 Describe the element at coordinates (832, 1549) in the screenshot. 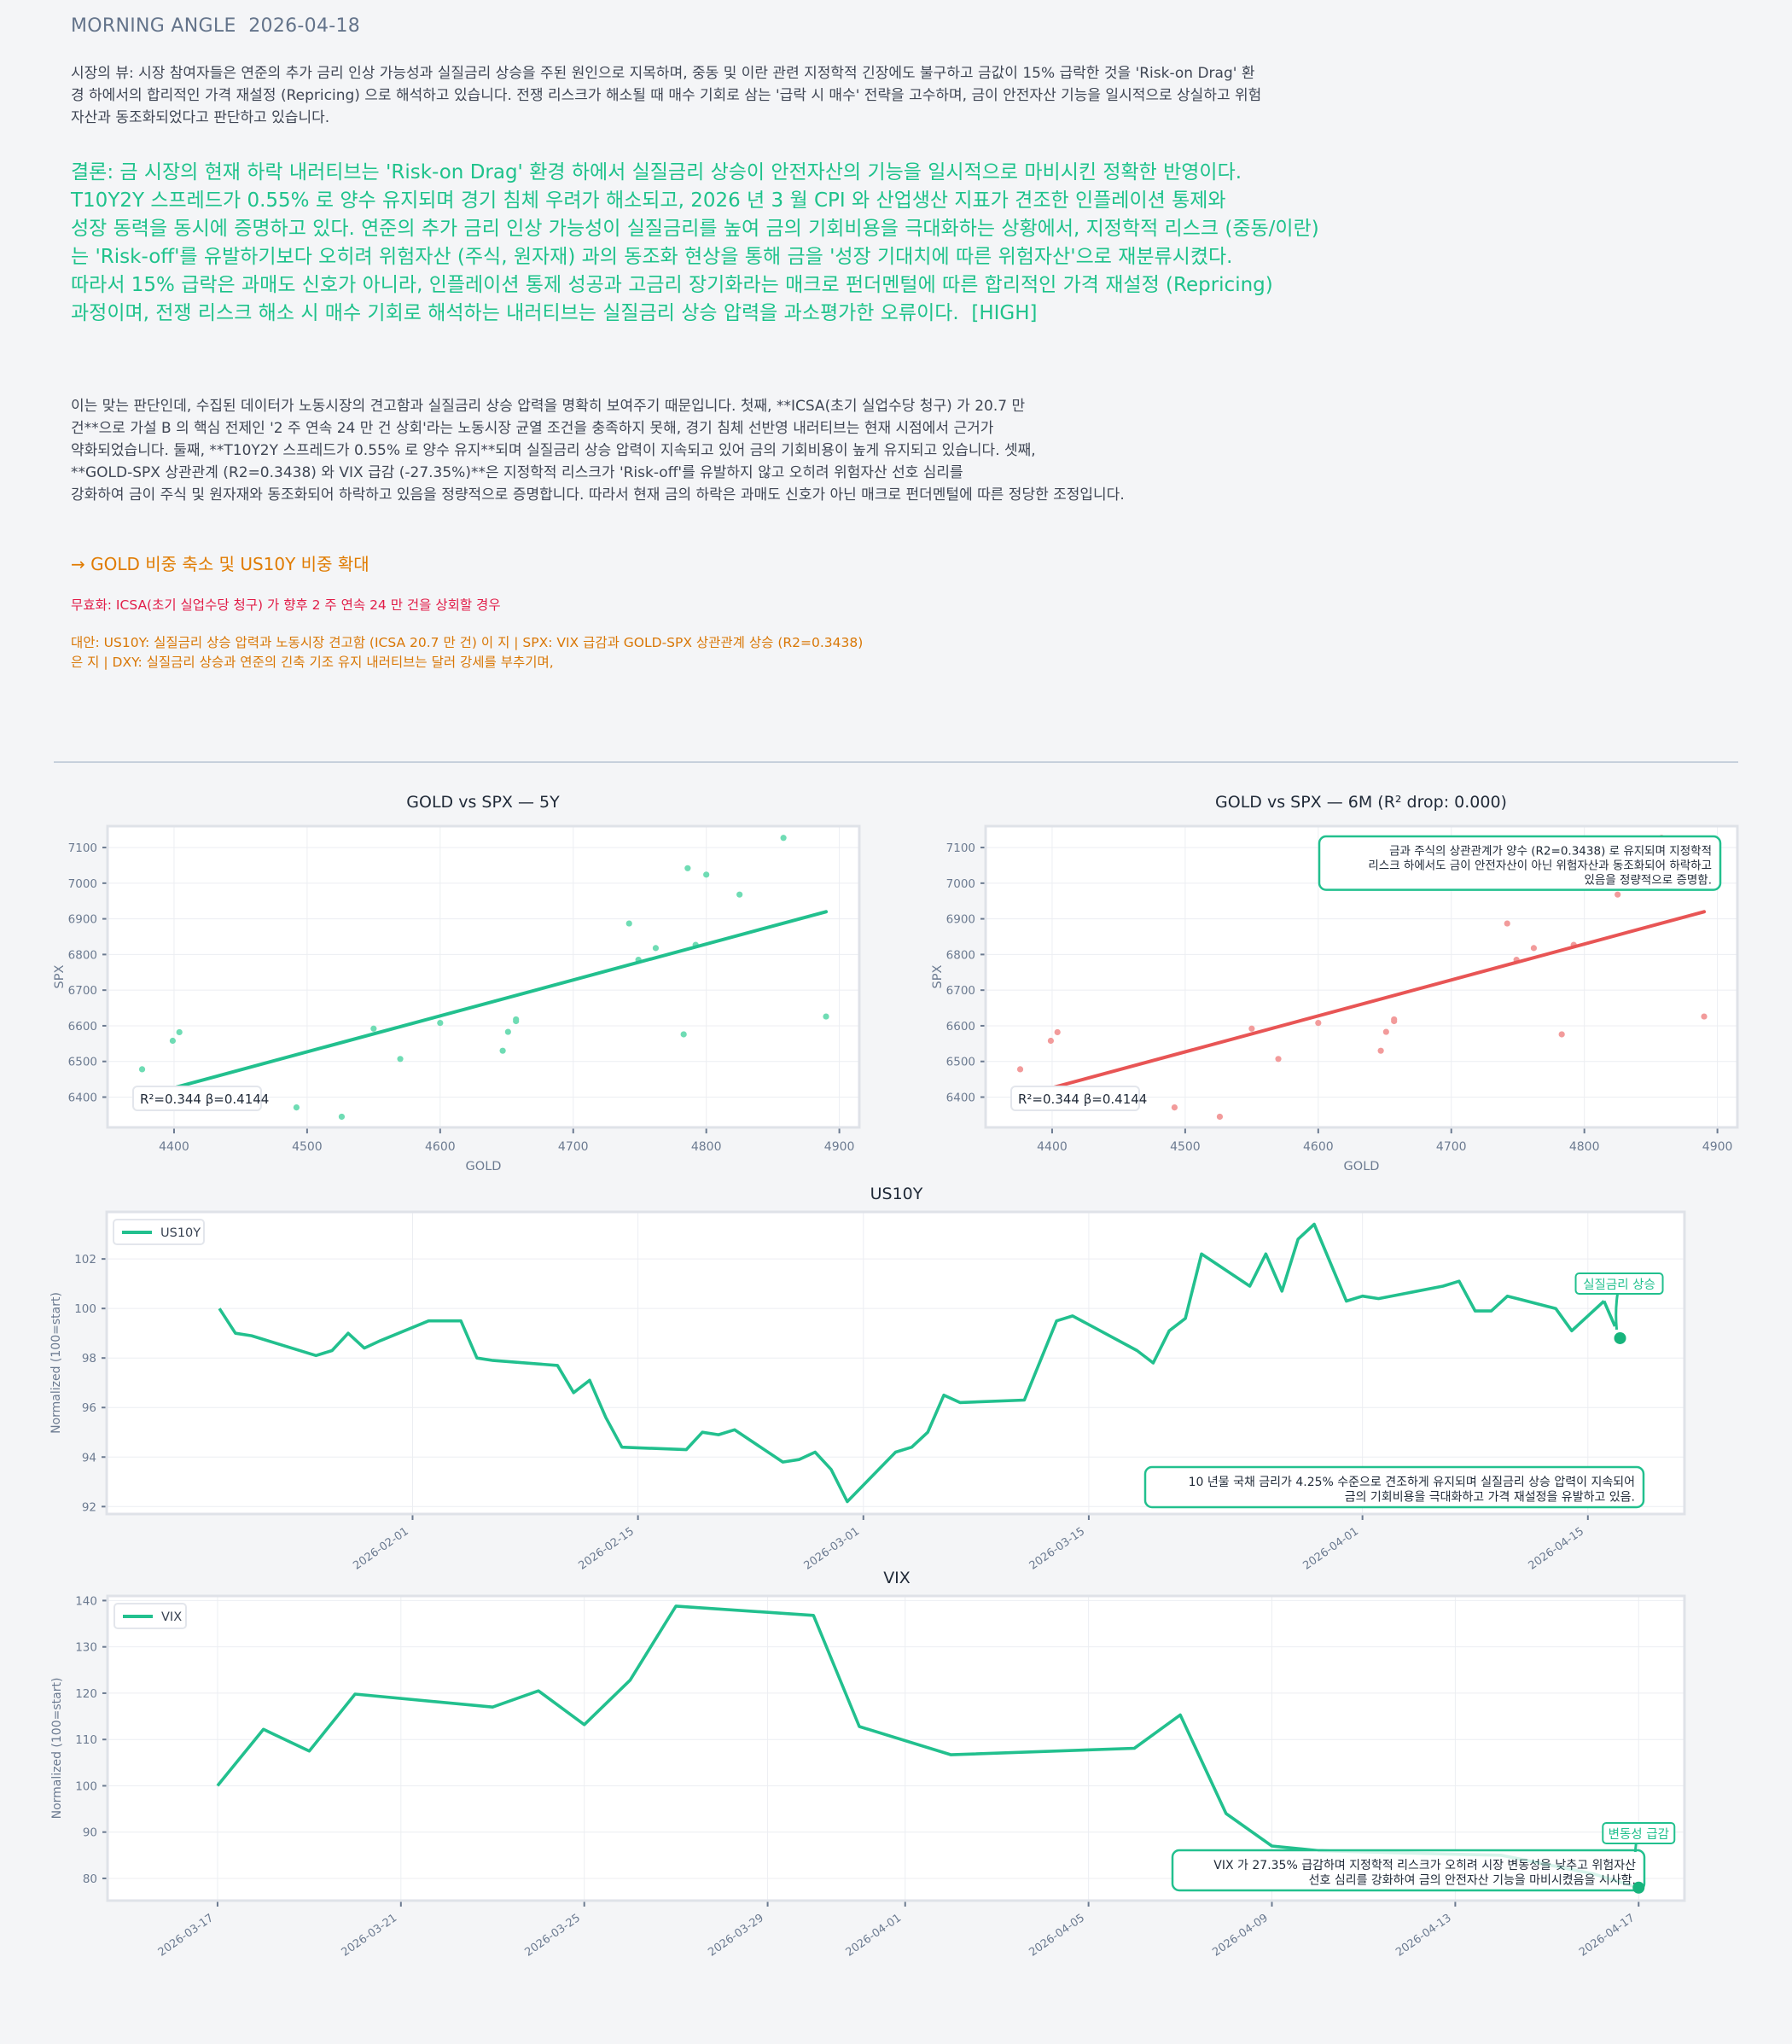

I see `x-tick-label: 2026-03-01` at that location.